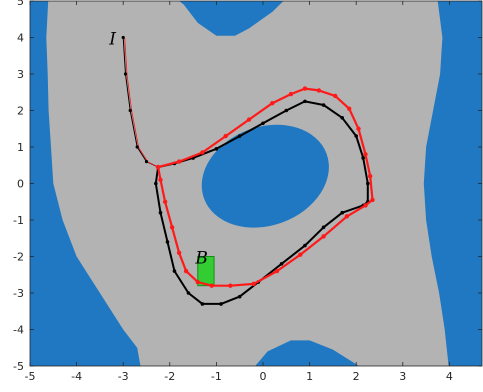 The image size is (483, 392). I want to click on y-tick-label: -3, so click(18, 293).